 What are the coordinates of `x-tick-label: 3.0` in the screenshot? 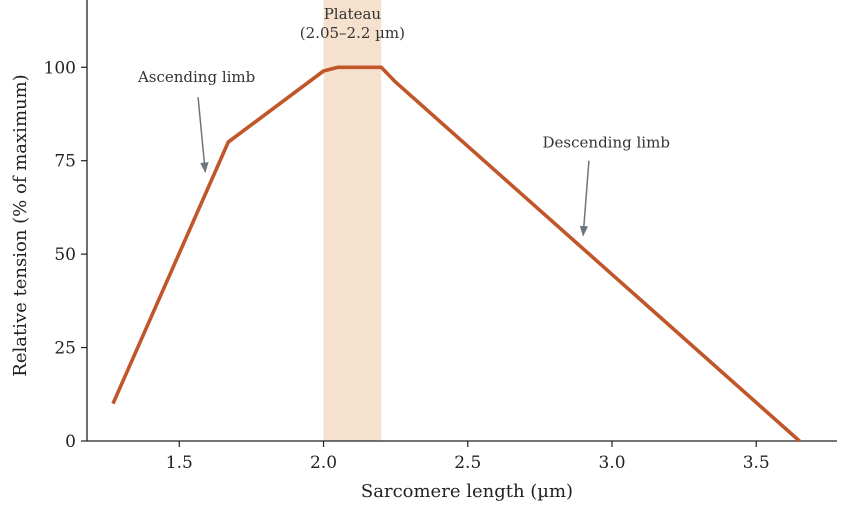 It's located at (611, 463).